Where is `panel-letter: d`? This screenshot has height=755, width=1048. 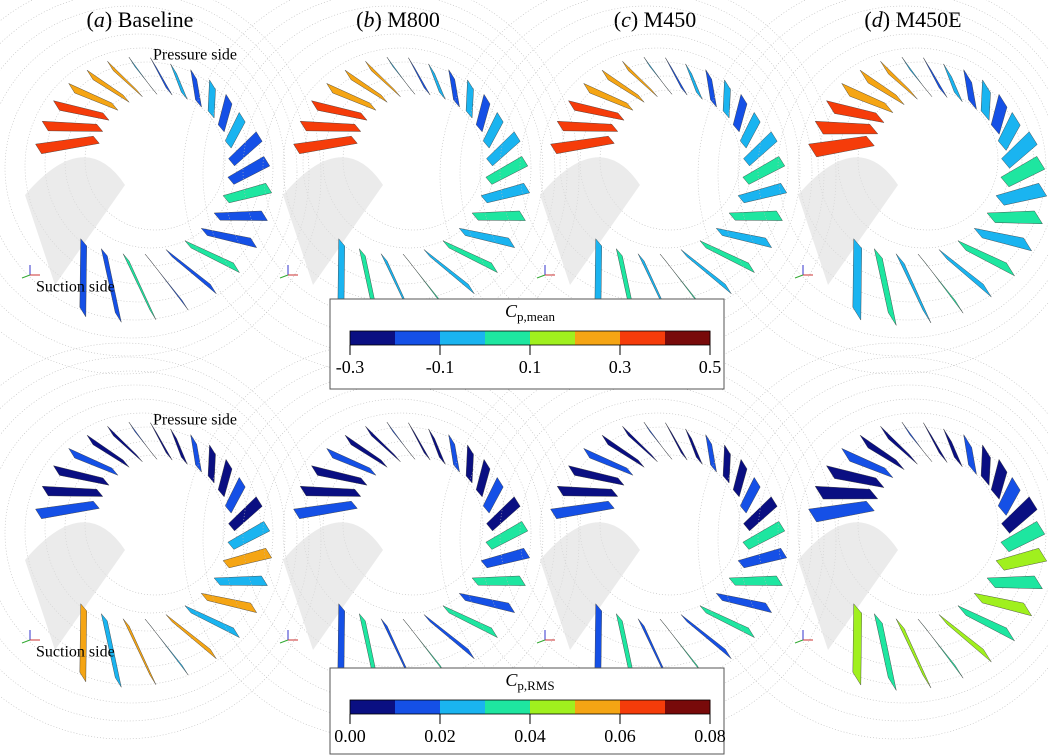 panel-letter: d is located at coordinates (878, 19).